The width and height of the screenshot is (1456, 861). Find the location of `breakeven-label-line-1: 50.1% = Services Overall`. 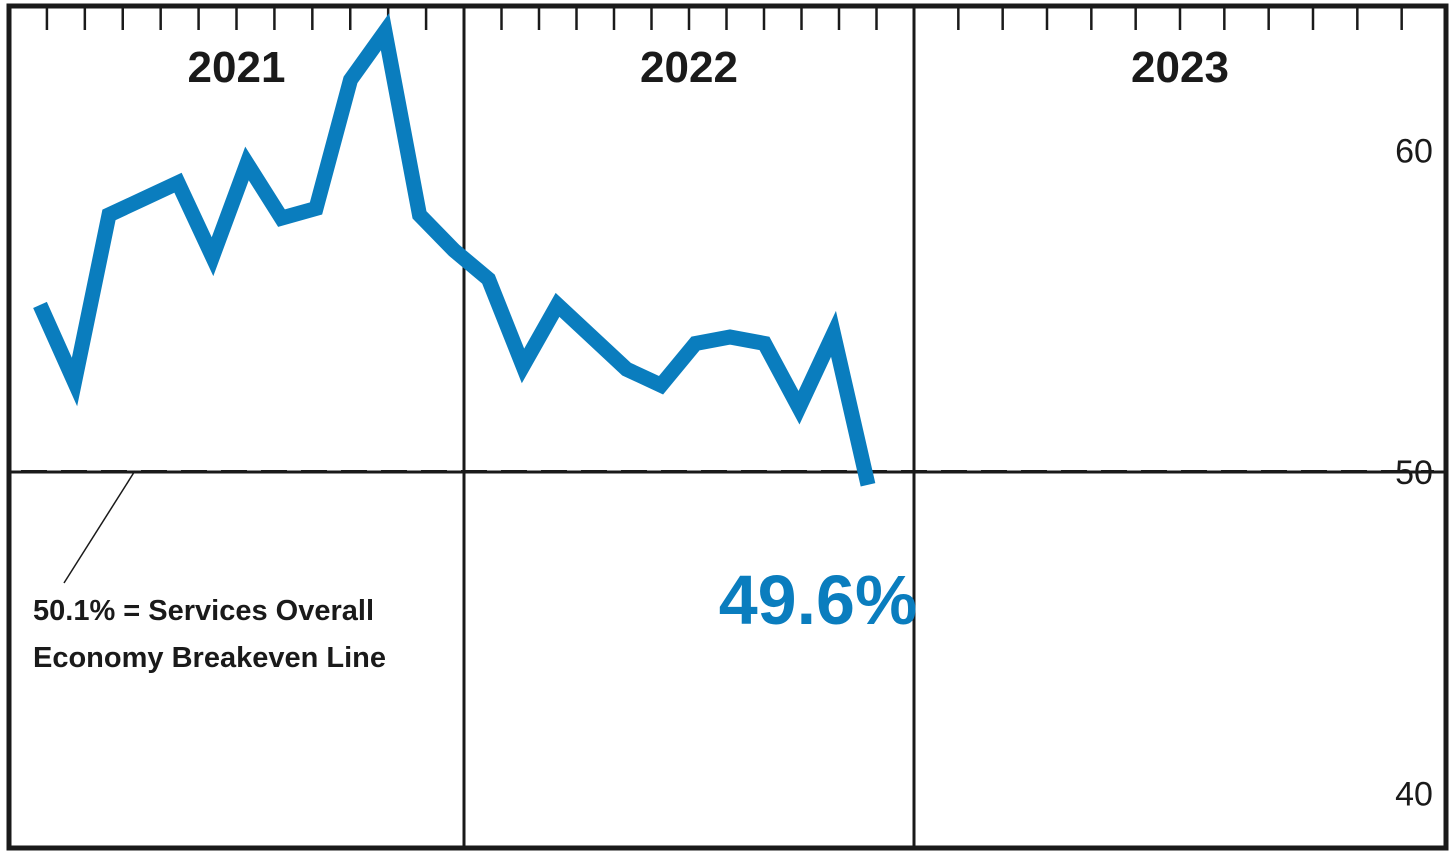

breakeven-label-line-1: 50.1% = Services Overall is located at coordinates (203, 611).